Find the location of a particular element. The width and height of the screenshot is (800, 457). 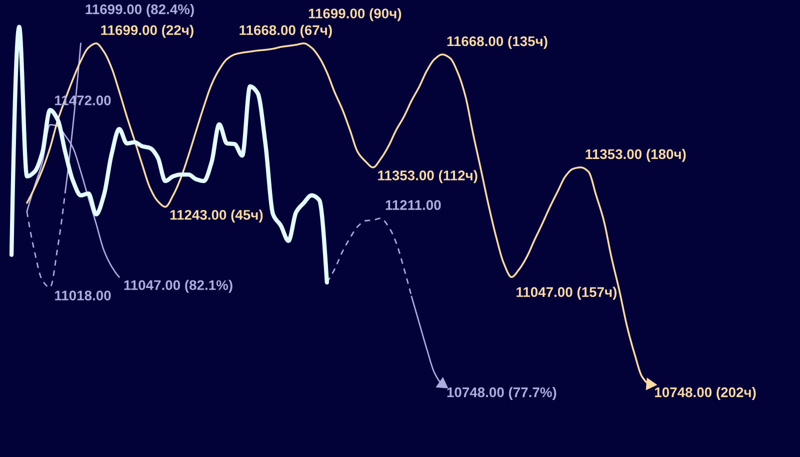

data-label: 11047.00 (82.1%) is located at coordinates (178, 286).